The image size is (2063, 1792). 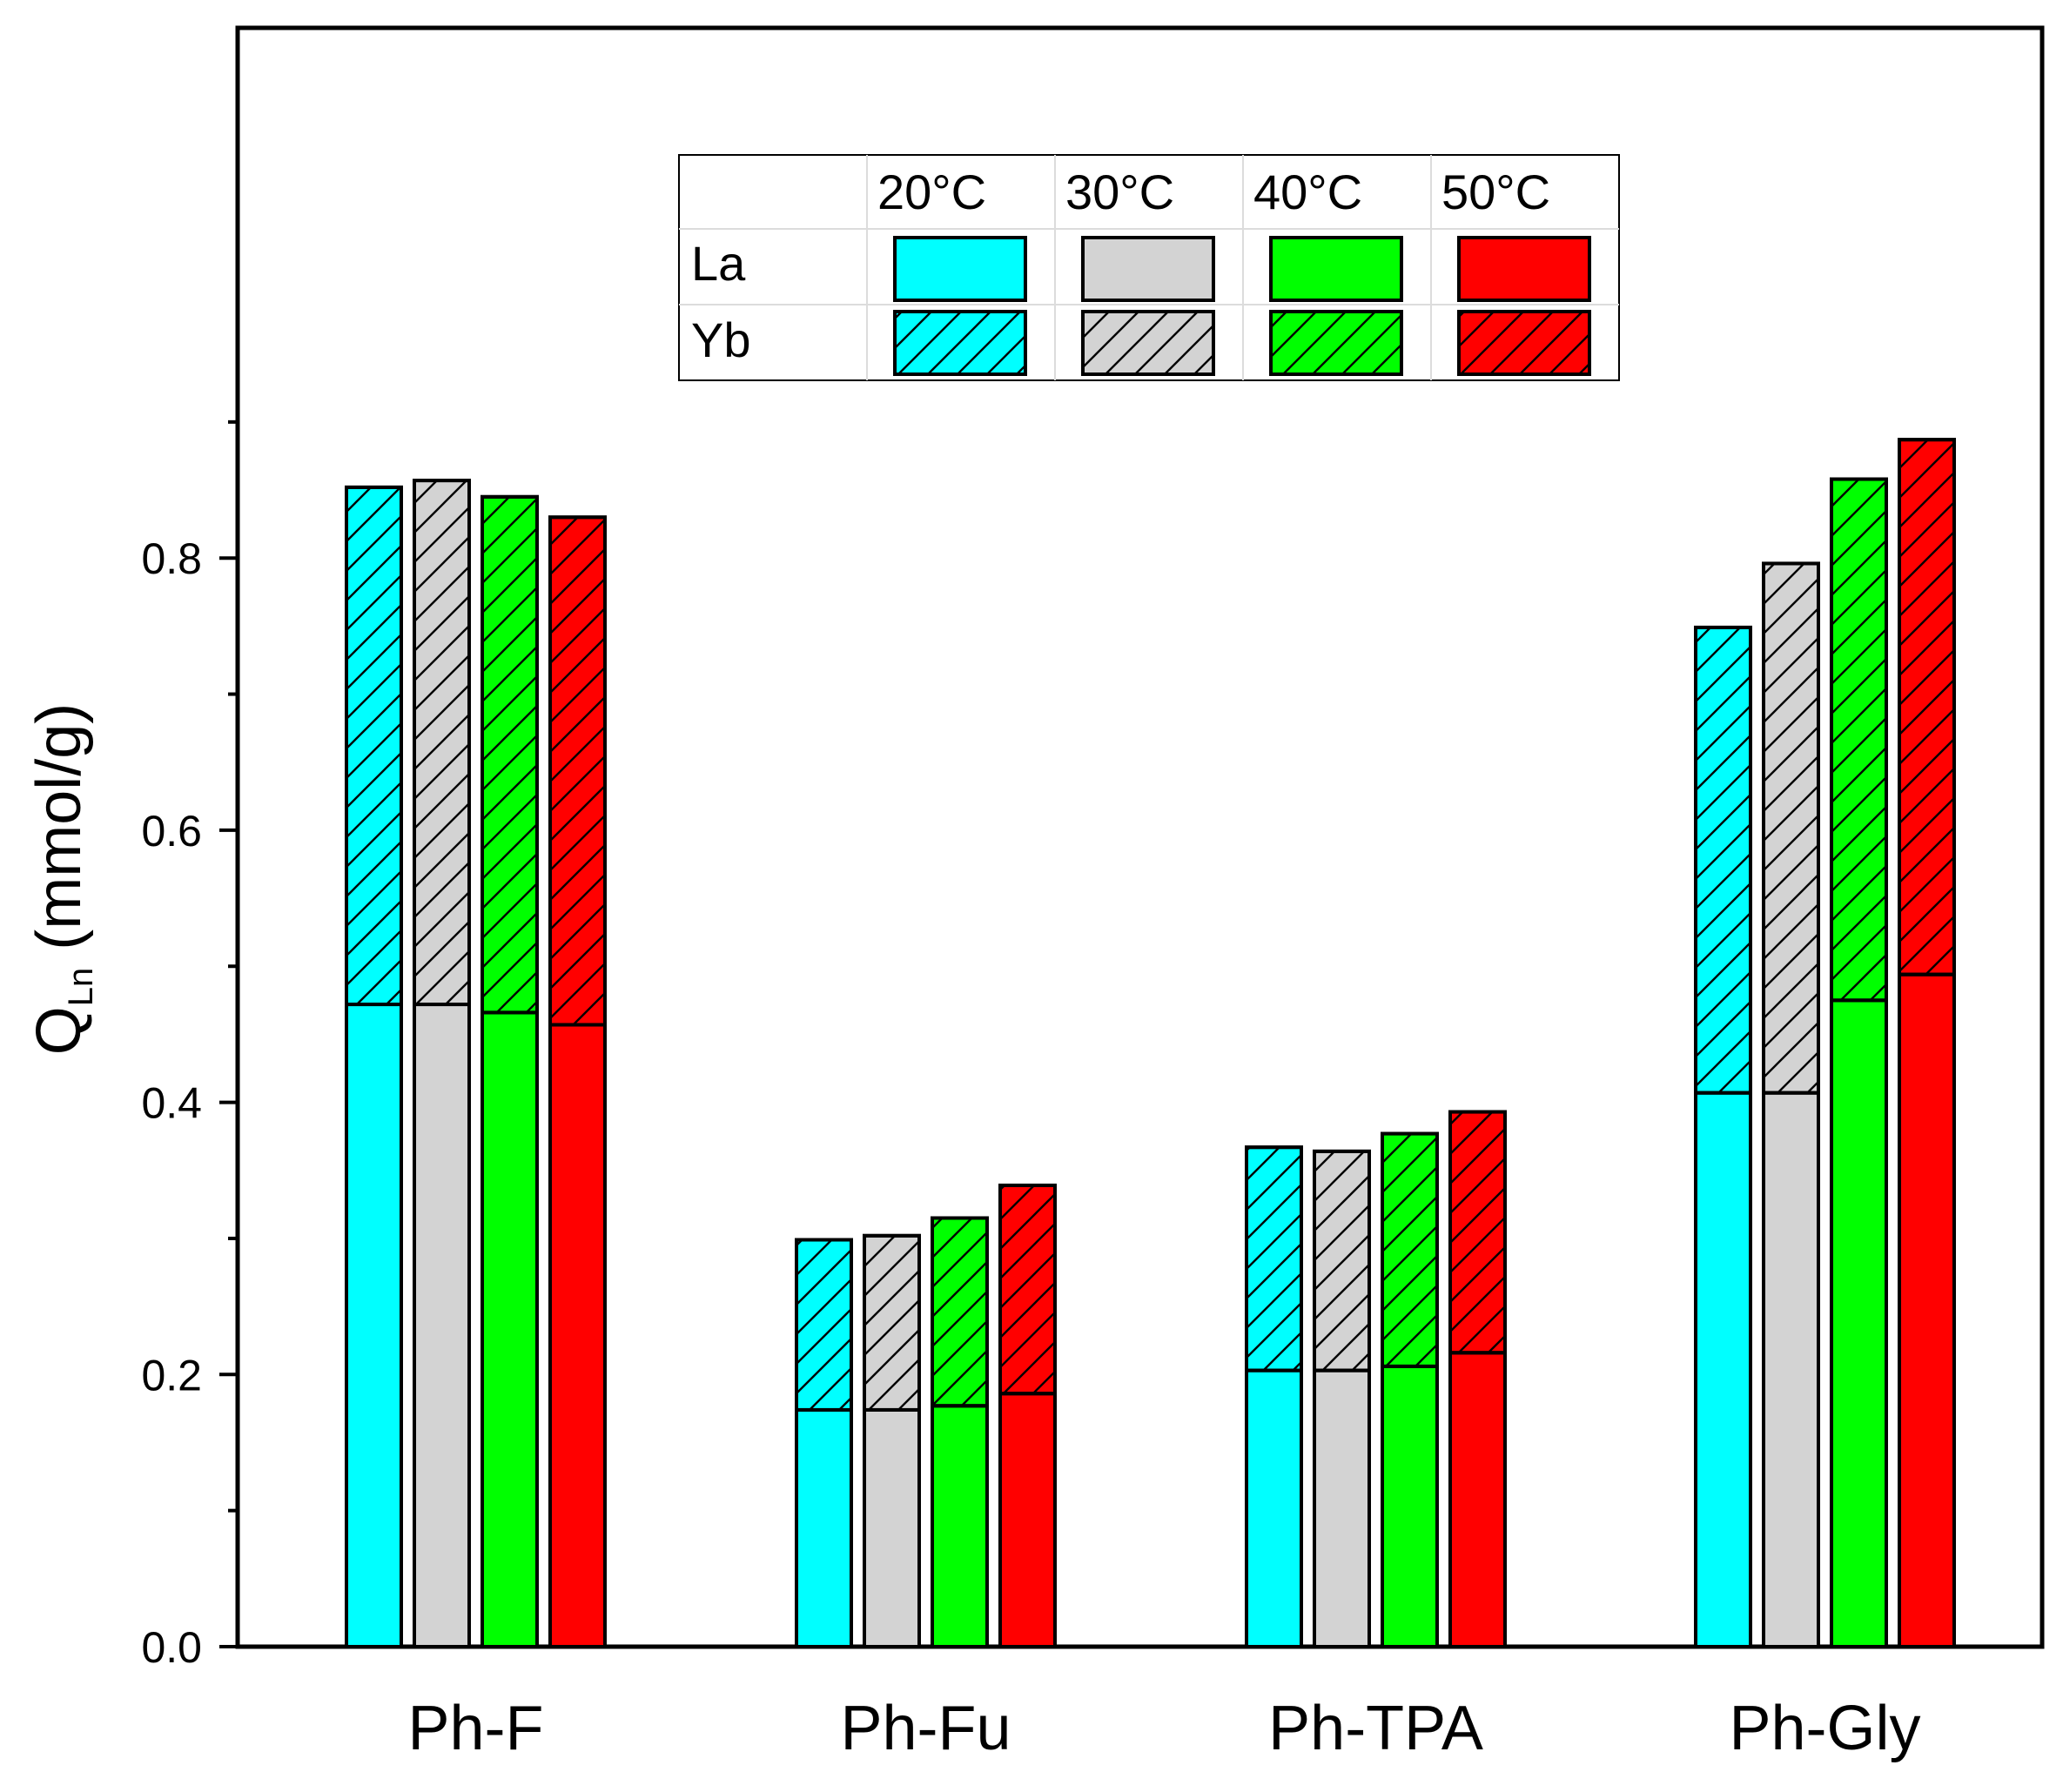 I want to click on x-category-label: Ph-F, so click(x=475, y=1729).